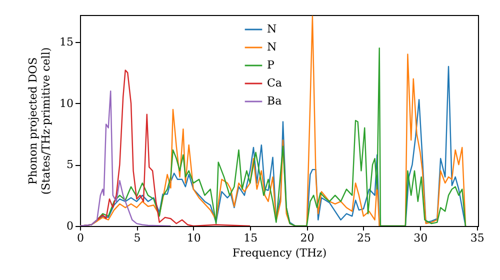 Image resolution: width=500 pixels, height=280 pixels. What do you see at coordinates (70, 226) in the screenshot?
I see `y-tick-label: 0` at bounding box center [70, 226].